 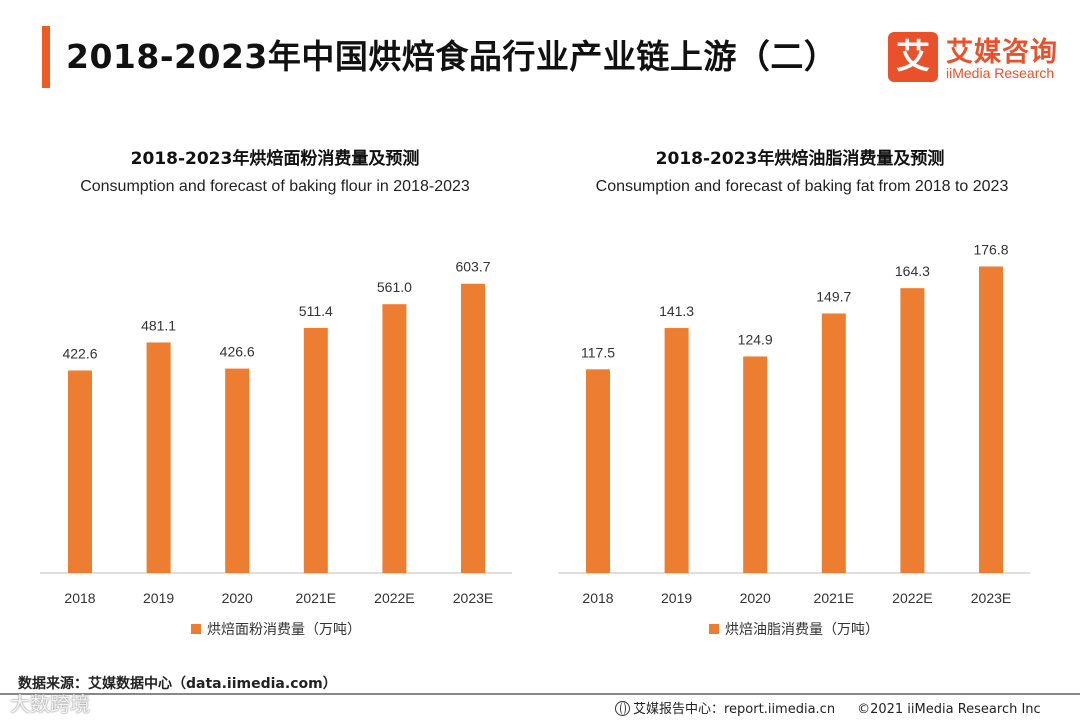 I want to click on logo-name-cn: 艾媒咨询, so click(x=1002, y=52).